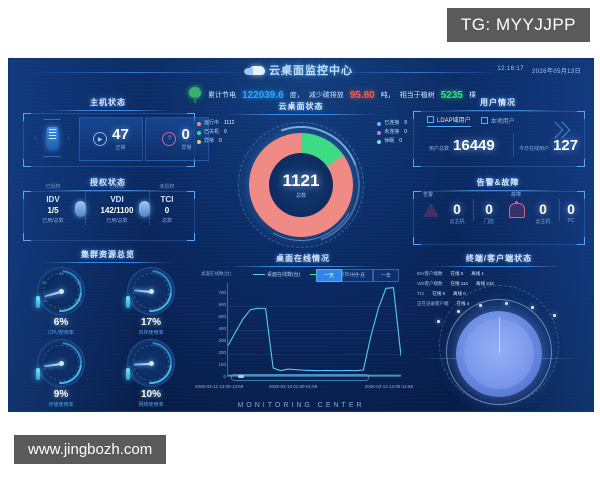  What do you see at coordinates (222, 95) in the screenshot?
I see `eco-prefix: 累计节电` at bounding box center [222, 95].